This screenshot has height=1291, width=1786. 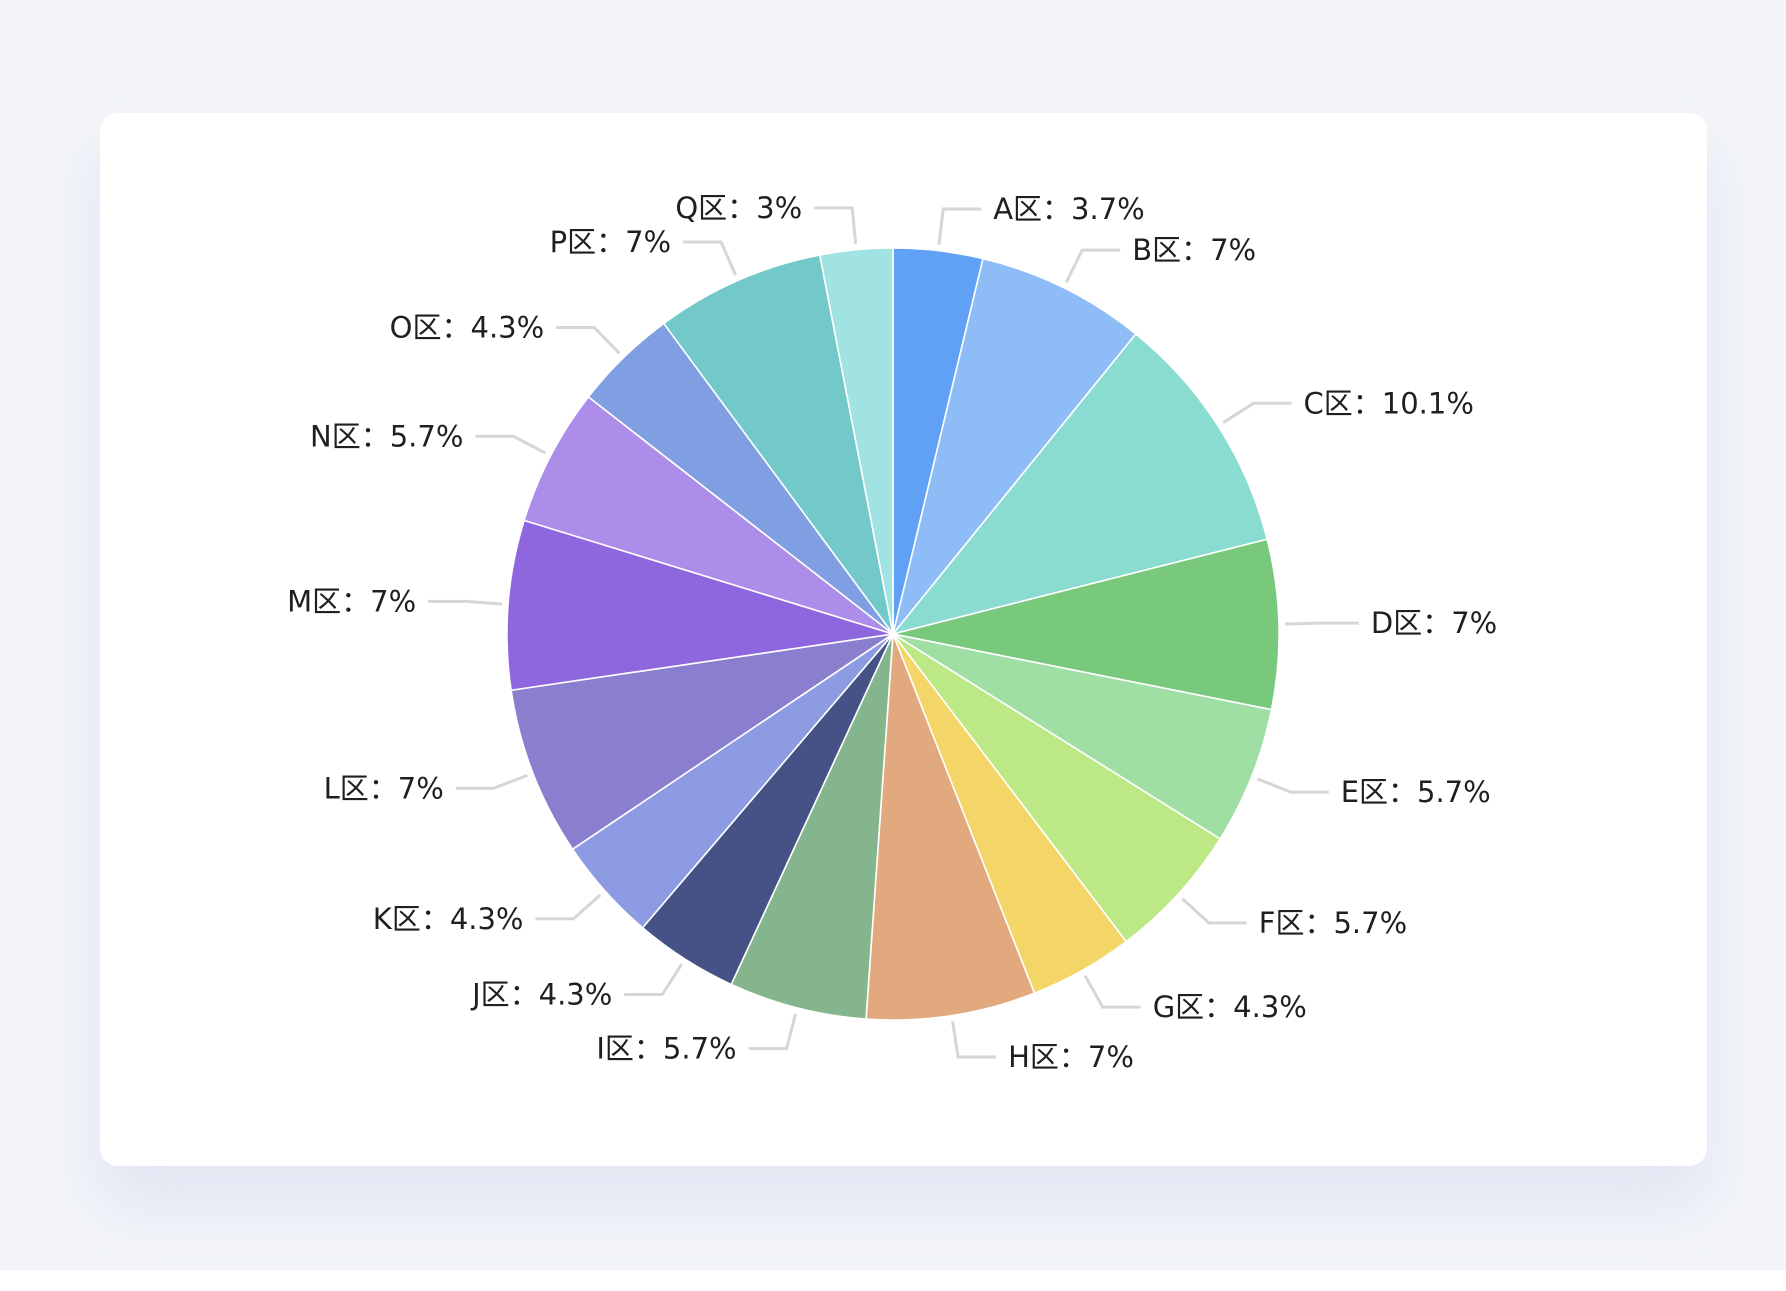 What do you see at coordinates (1389, 403) in the screenshot?
I see `slice-label-2: C区：10.1%` at bounding box center [1389, 403].